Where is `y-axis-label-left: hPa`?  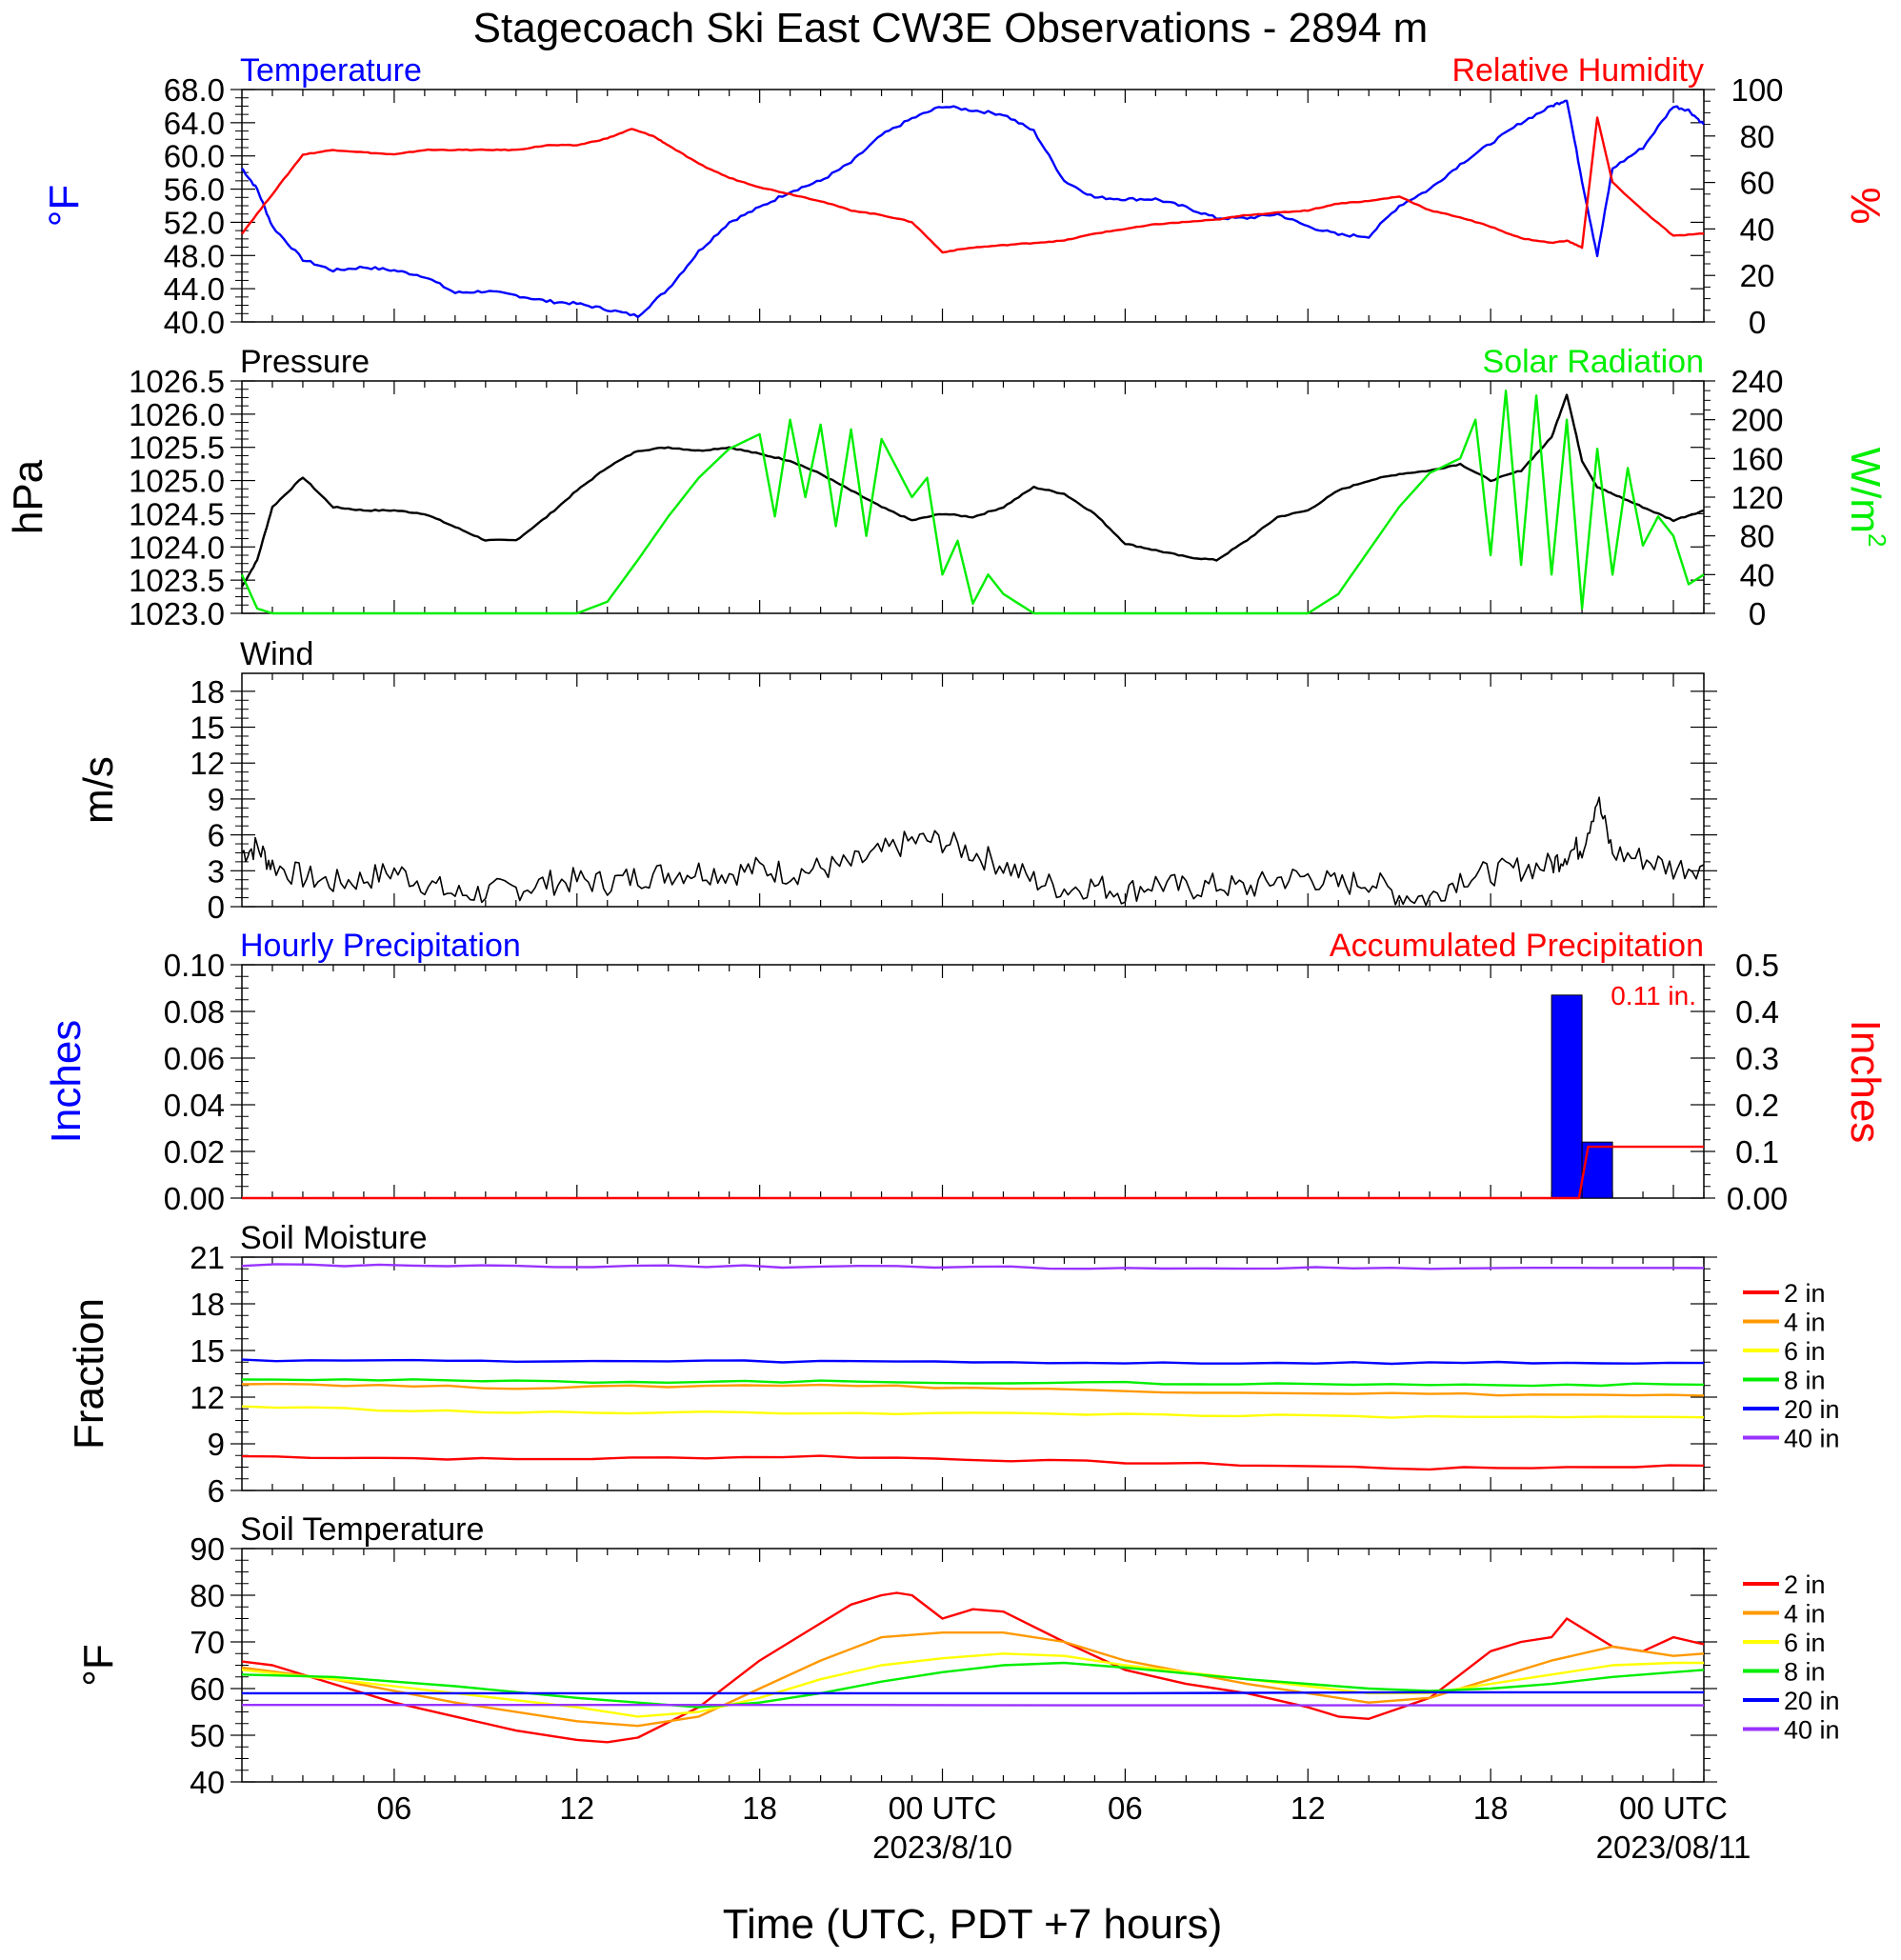 y-axis-label-left: hPa is located at coordinates (28, 496).